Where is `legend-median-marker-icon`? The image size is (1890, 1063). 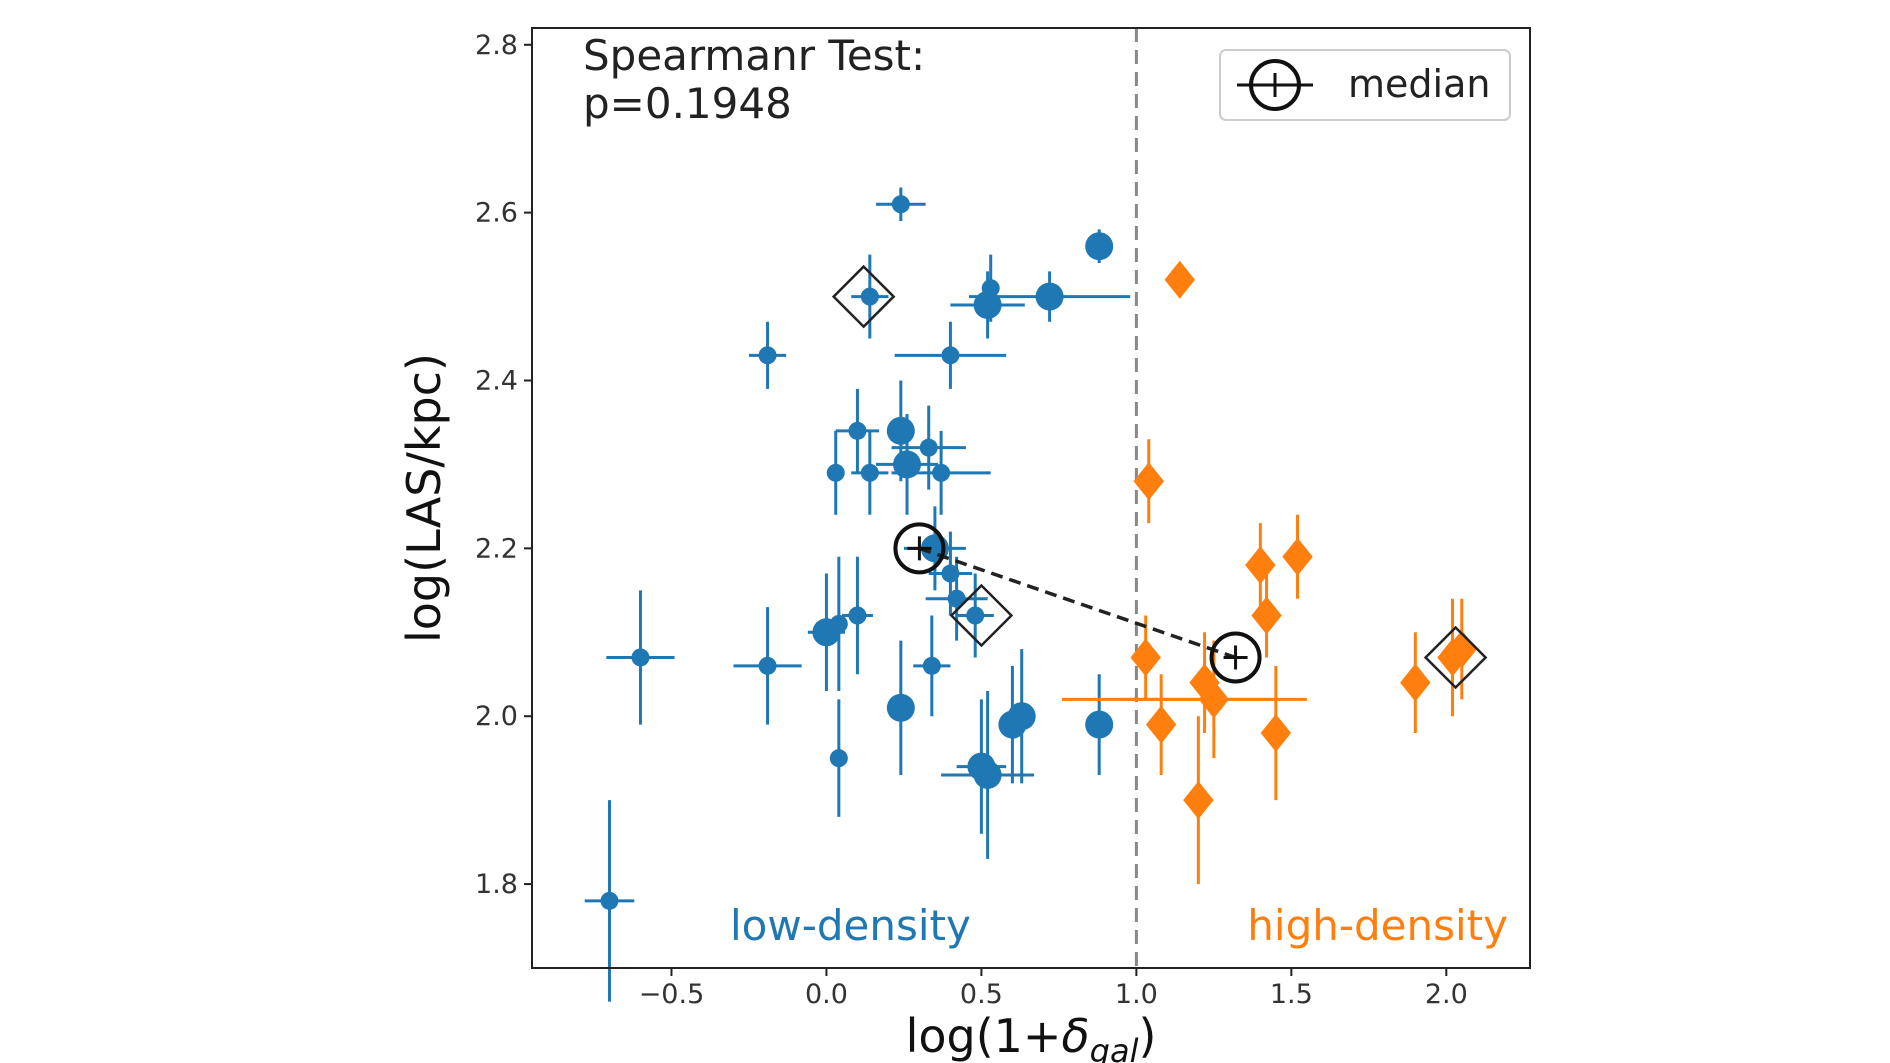
legend-median-marker-icon is located at coordinates (1275, 85).